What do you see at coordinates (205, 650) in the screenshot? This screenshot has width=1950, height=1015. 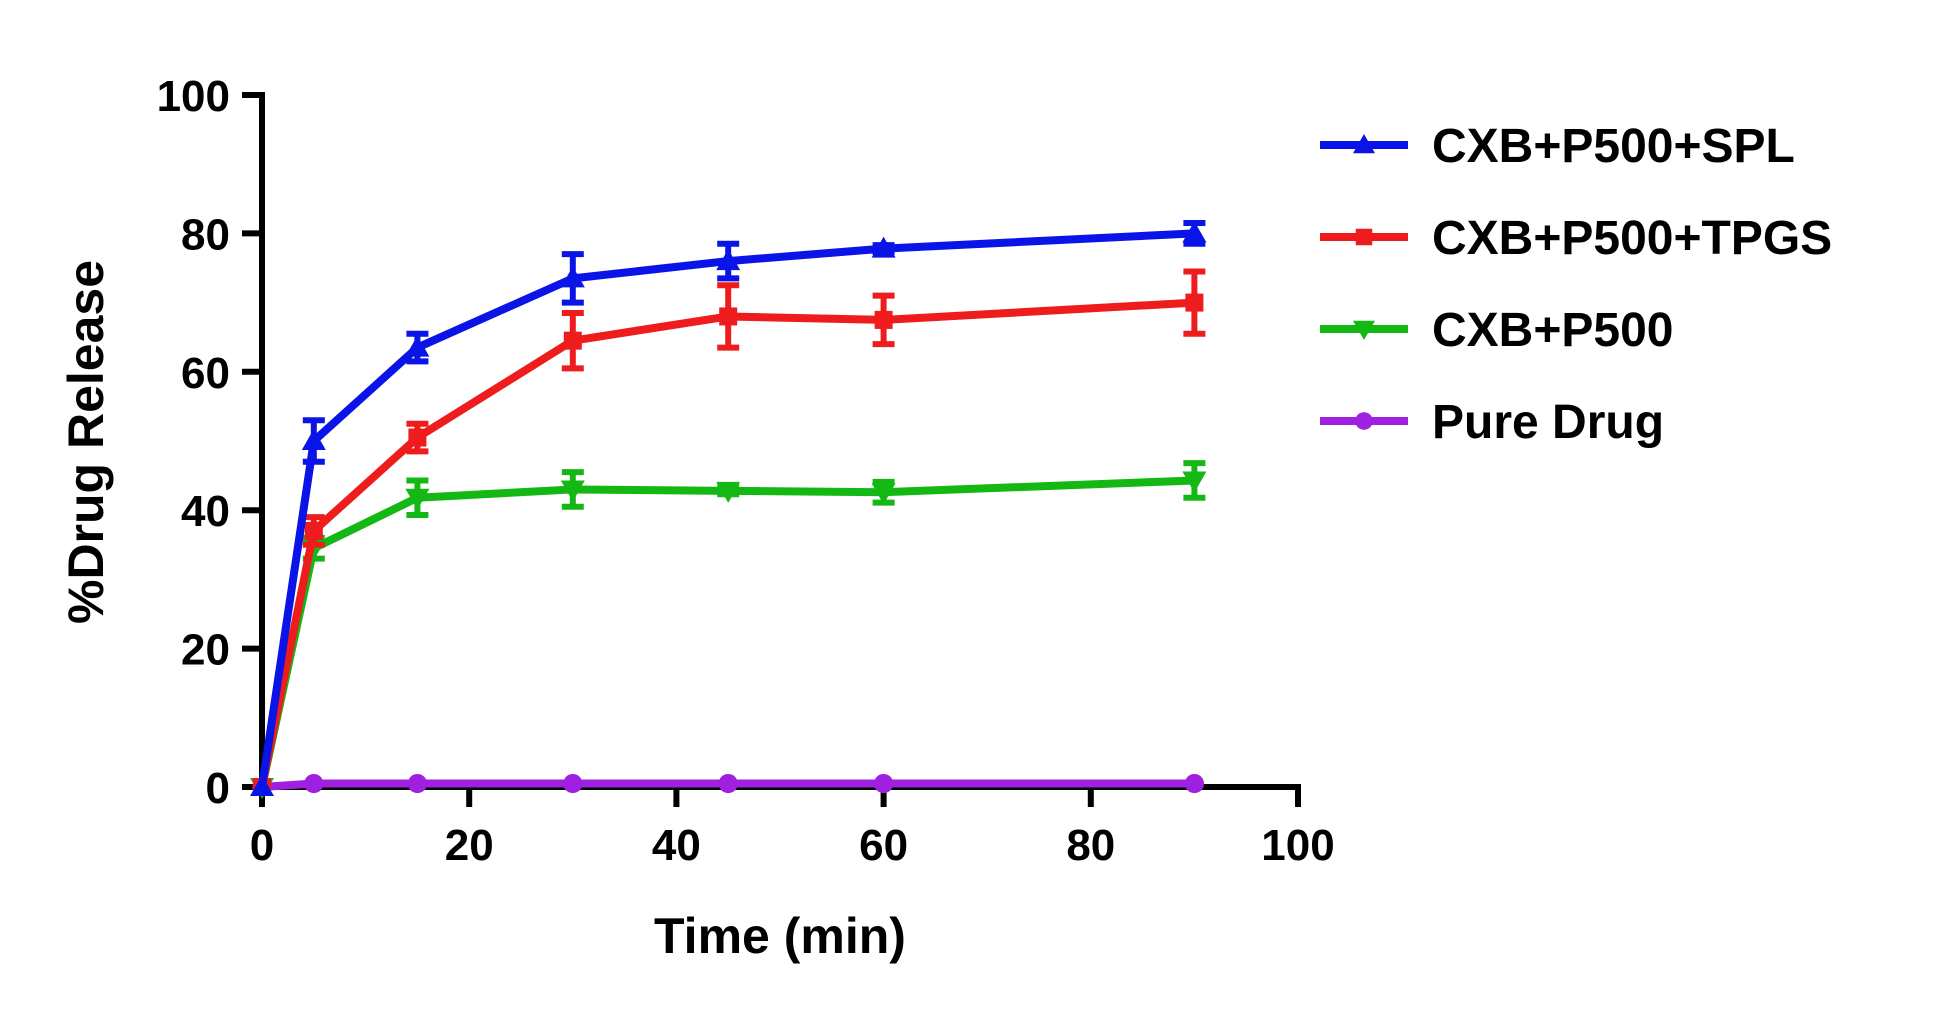 I see `y-tick-label: 20` at bounding box center [205, 650].